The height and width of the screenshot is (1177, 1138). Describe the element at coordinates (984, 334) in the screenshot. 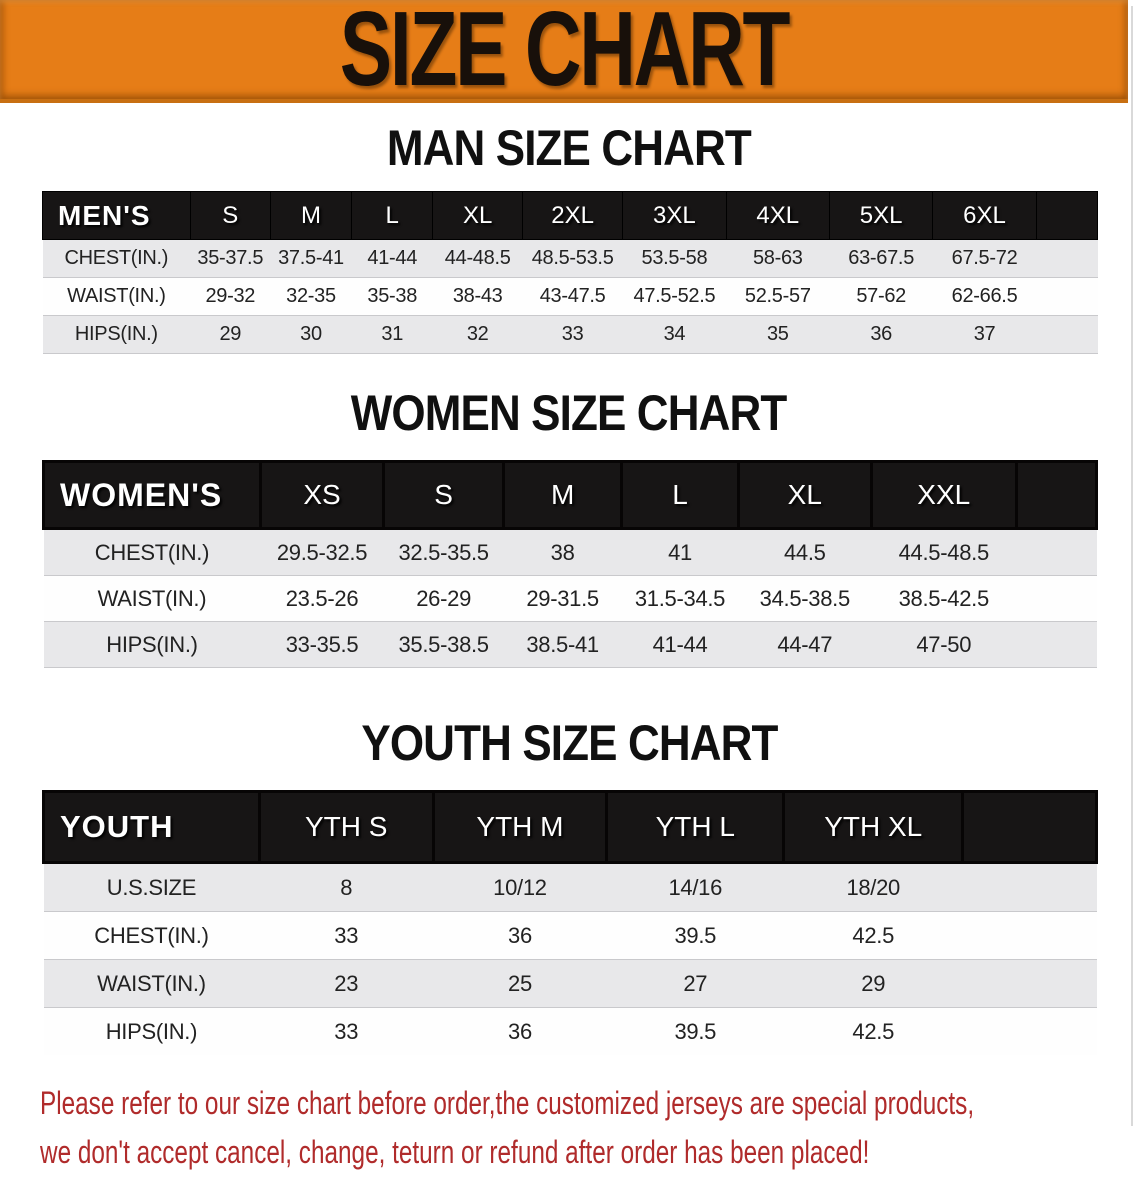

I see `value-cell: 37` at that location.